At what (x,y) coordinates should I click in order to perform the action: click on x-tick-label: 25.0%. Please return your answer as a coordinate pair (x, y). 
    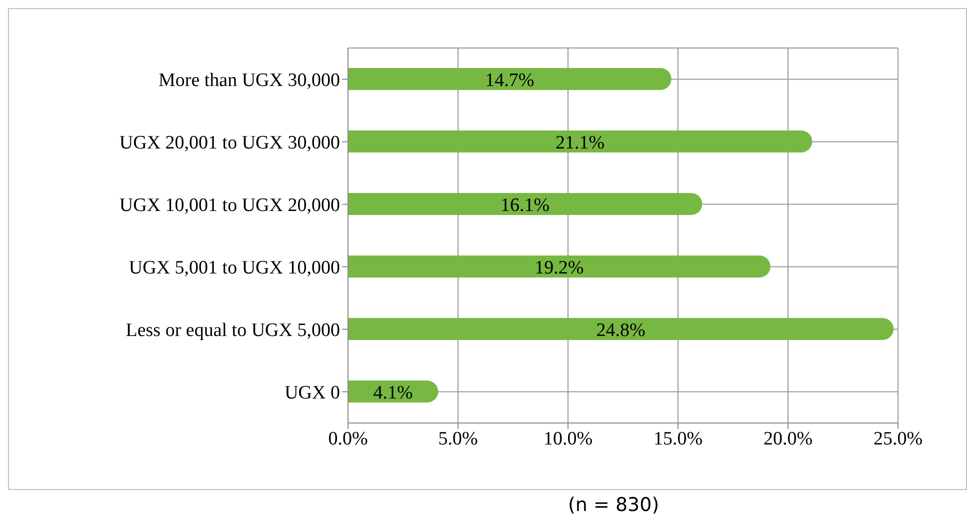
    Looking at the image, I should click on (898, 439).